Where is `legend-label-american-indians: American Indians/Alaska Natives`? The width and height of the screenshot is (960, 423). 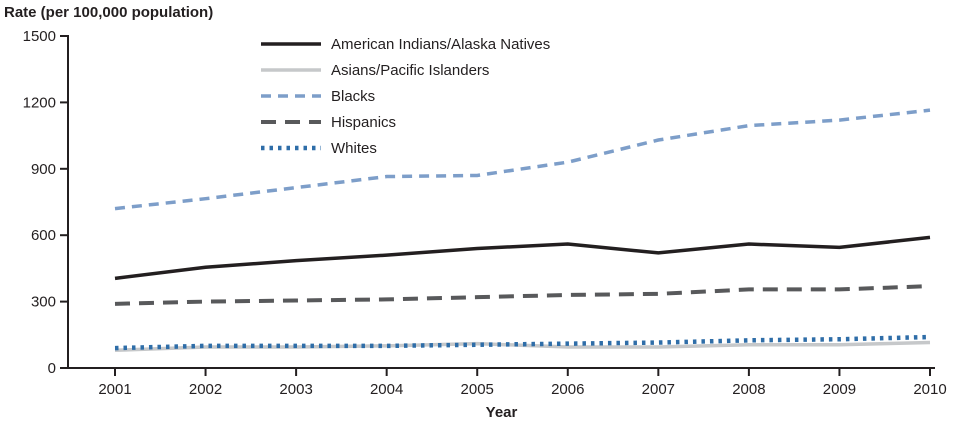 legend-label-american-indians: American Indians/Alaska Natives is located at coordinates (441, 44).